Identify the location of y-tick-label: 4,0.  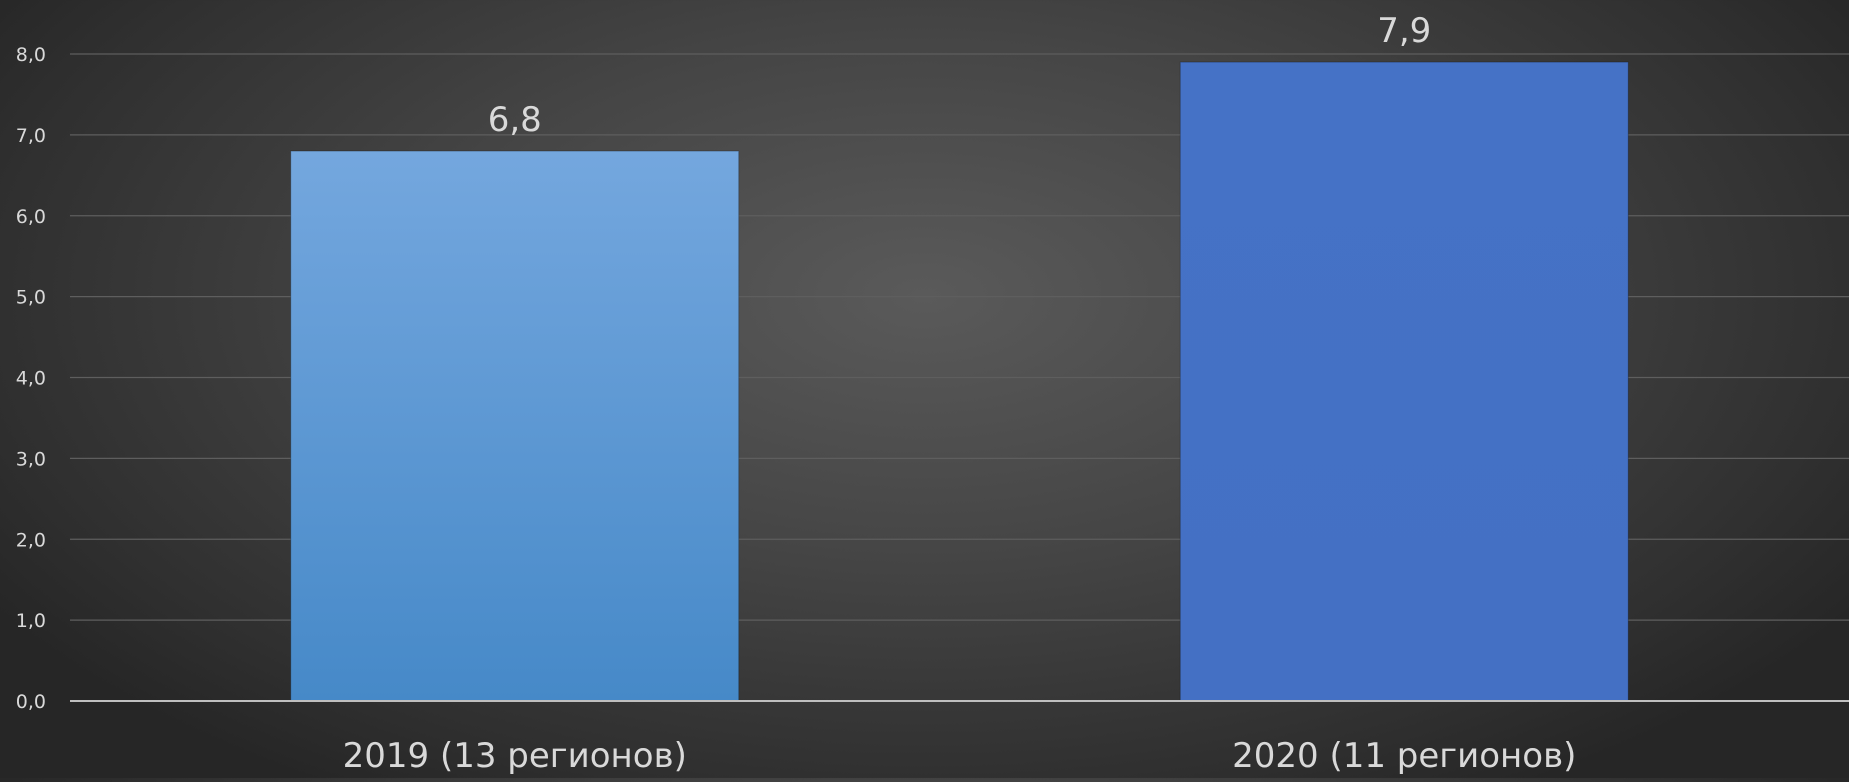
(31, 379).